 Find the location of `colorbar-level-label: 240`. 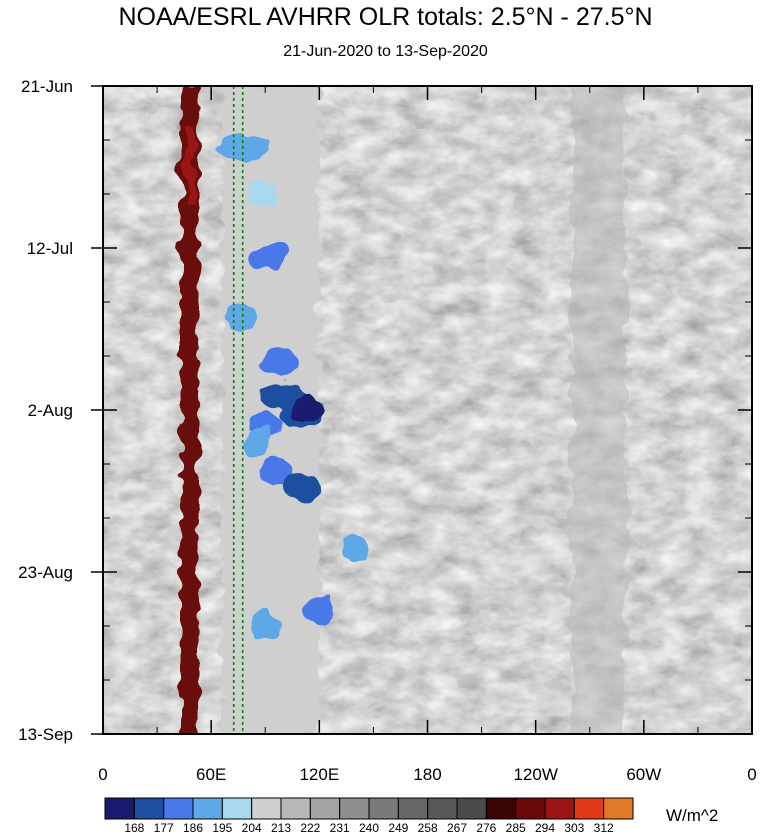

colorbar-level-label: 240 is located at coordinates (369, 828).